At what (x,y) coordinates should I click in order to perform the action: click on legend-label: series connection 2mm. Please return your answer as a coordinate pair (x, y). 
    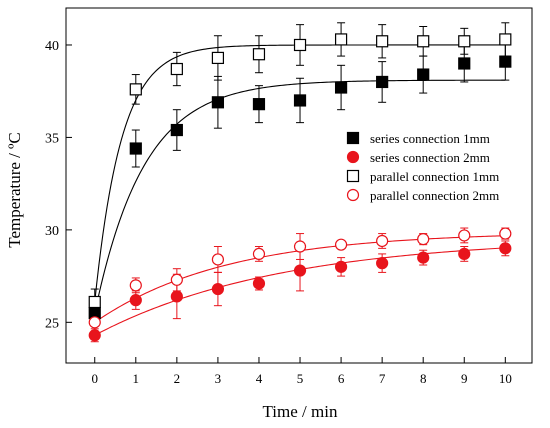
    Looking at the image, I should click on (430, 157).